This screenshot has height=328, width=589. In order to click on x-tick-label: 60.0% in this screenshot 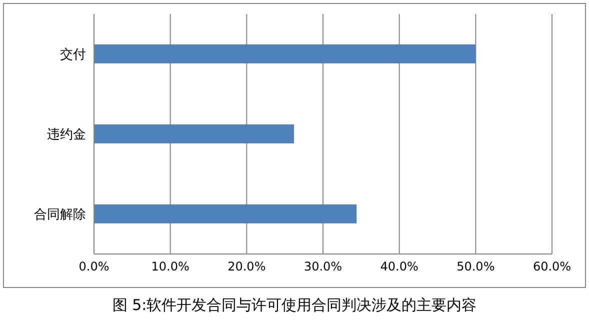, I will do `click(552, 267)`.